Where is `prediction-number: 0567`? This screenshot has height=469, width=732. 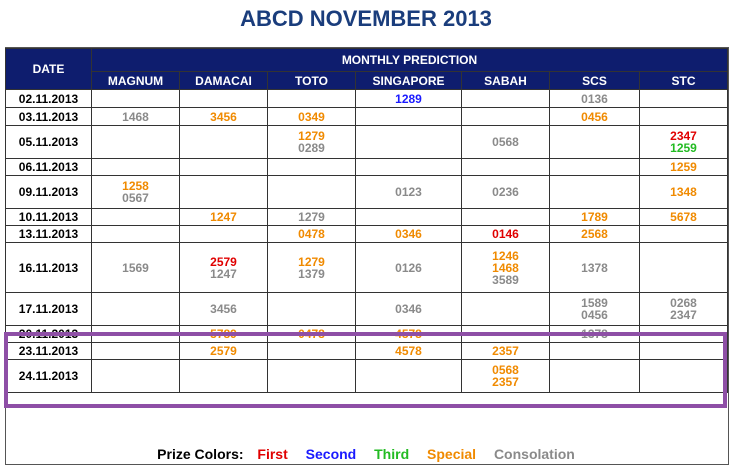 prediction-number: 0567 is located at coordinates (135, 198).